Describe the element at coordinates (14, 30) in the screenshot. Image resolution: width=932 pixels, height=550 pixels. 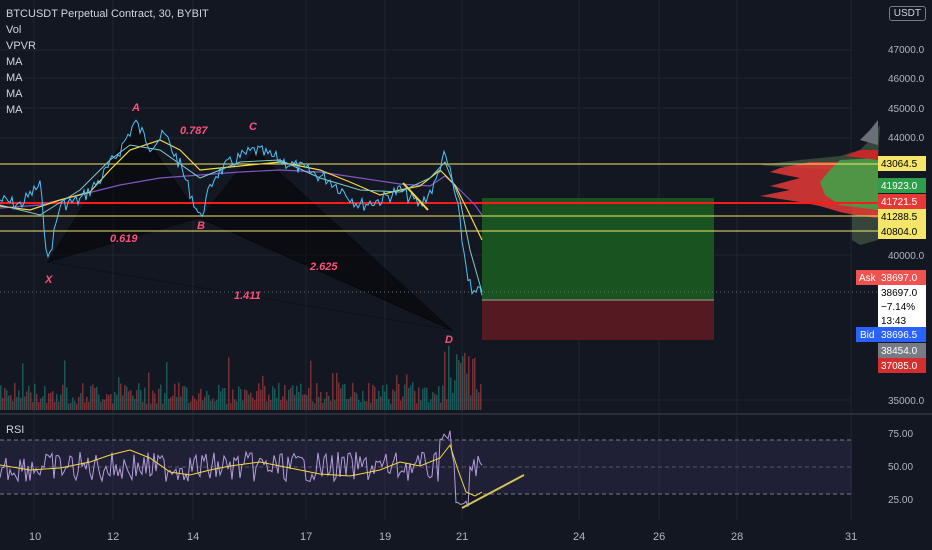
I see `indicator-vol: Vol` at that location.